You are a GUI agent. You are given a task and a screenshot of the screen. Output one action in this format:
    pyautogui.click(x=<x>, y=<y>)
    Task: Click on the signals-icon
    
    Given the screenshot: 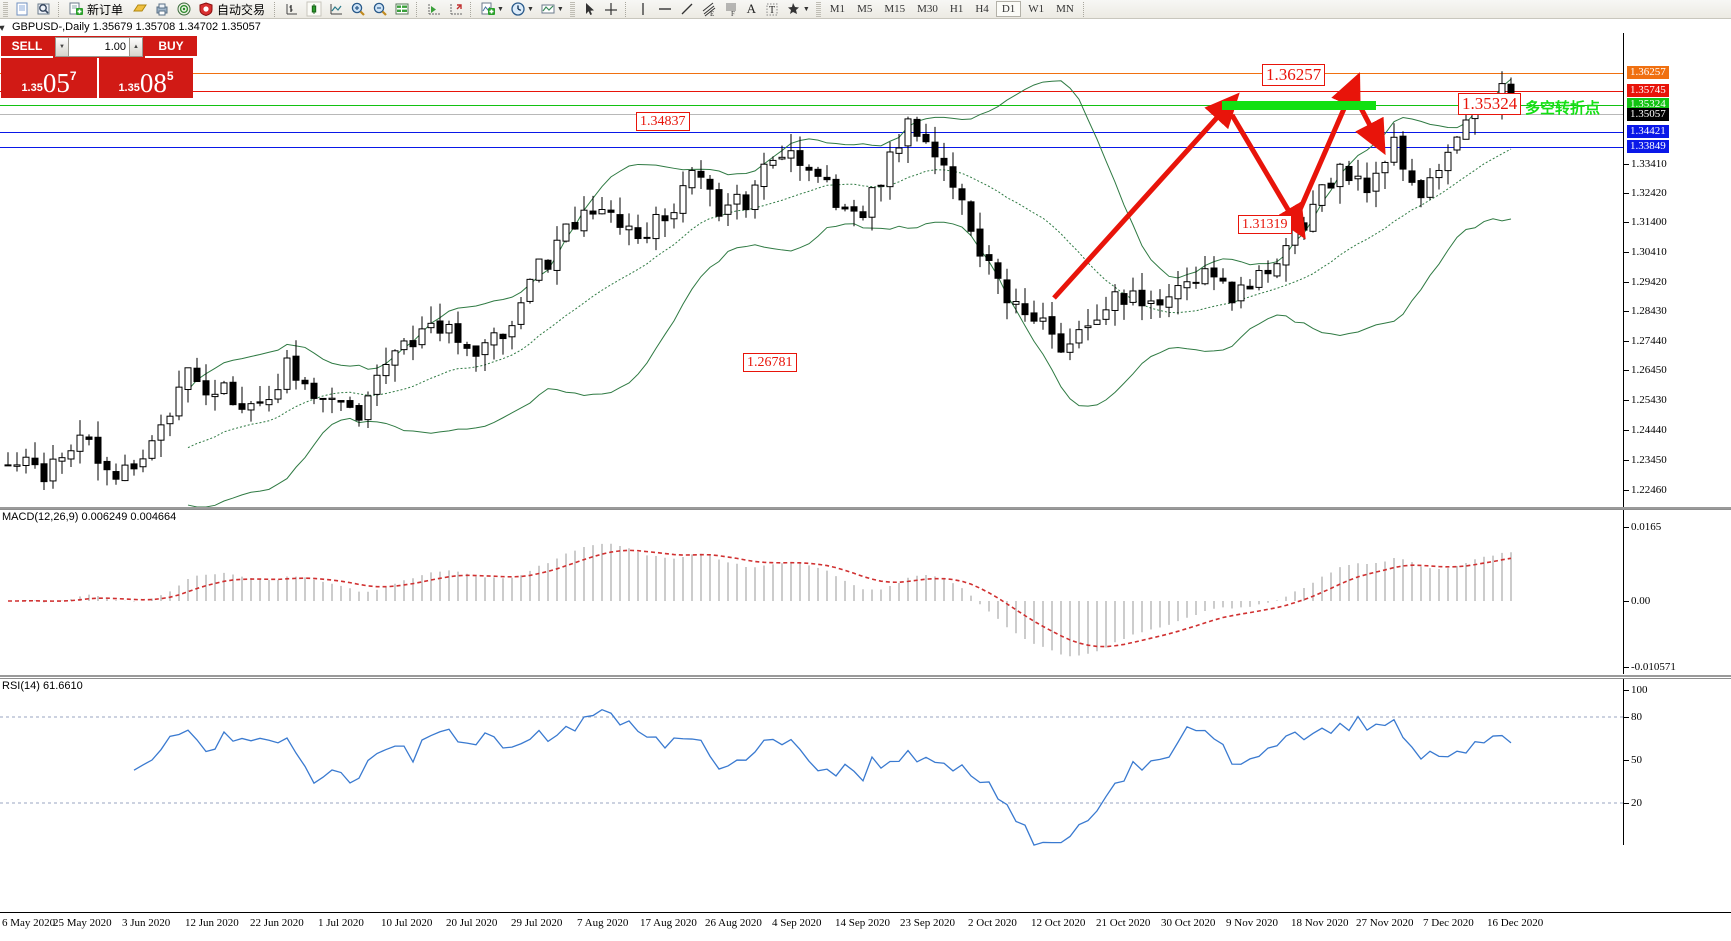 What is the action you would take?
    pyautogui.click(x=184, y=9)
    